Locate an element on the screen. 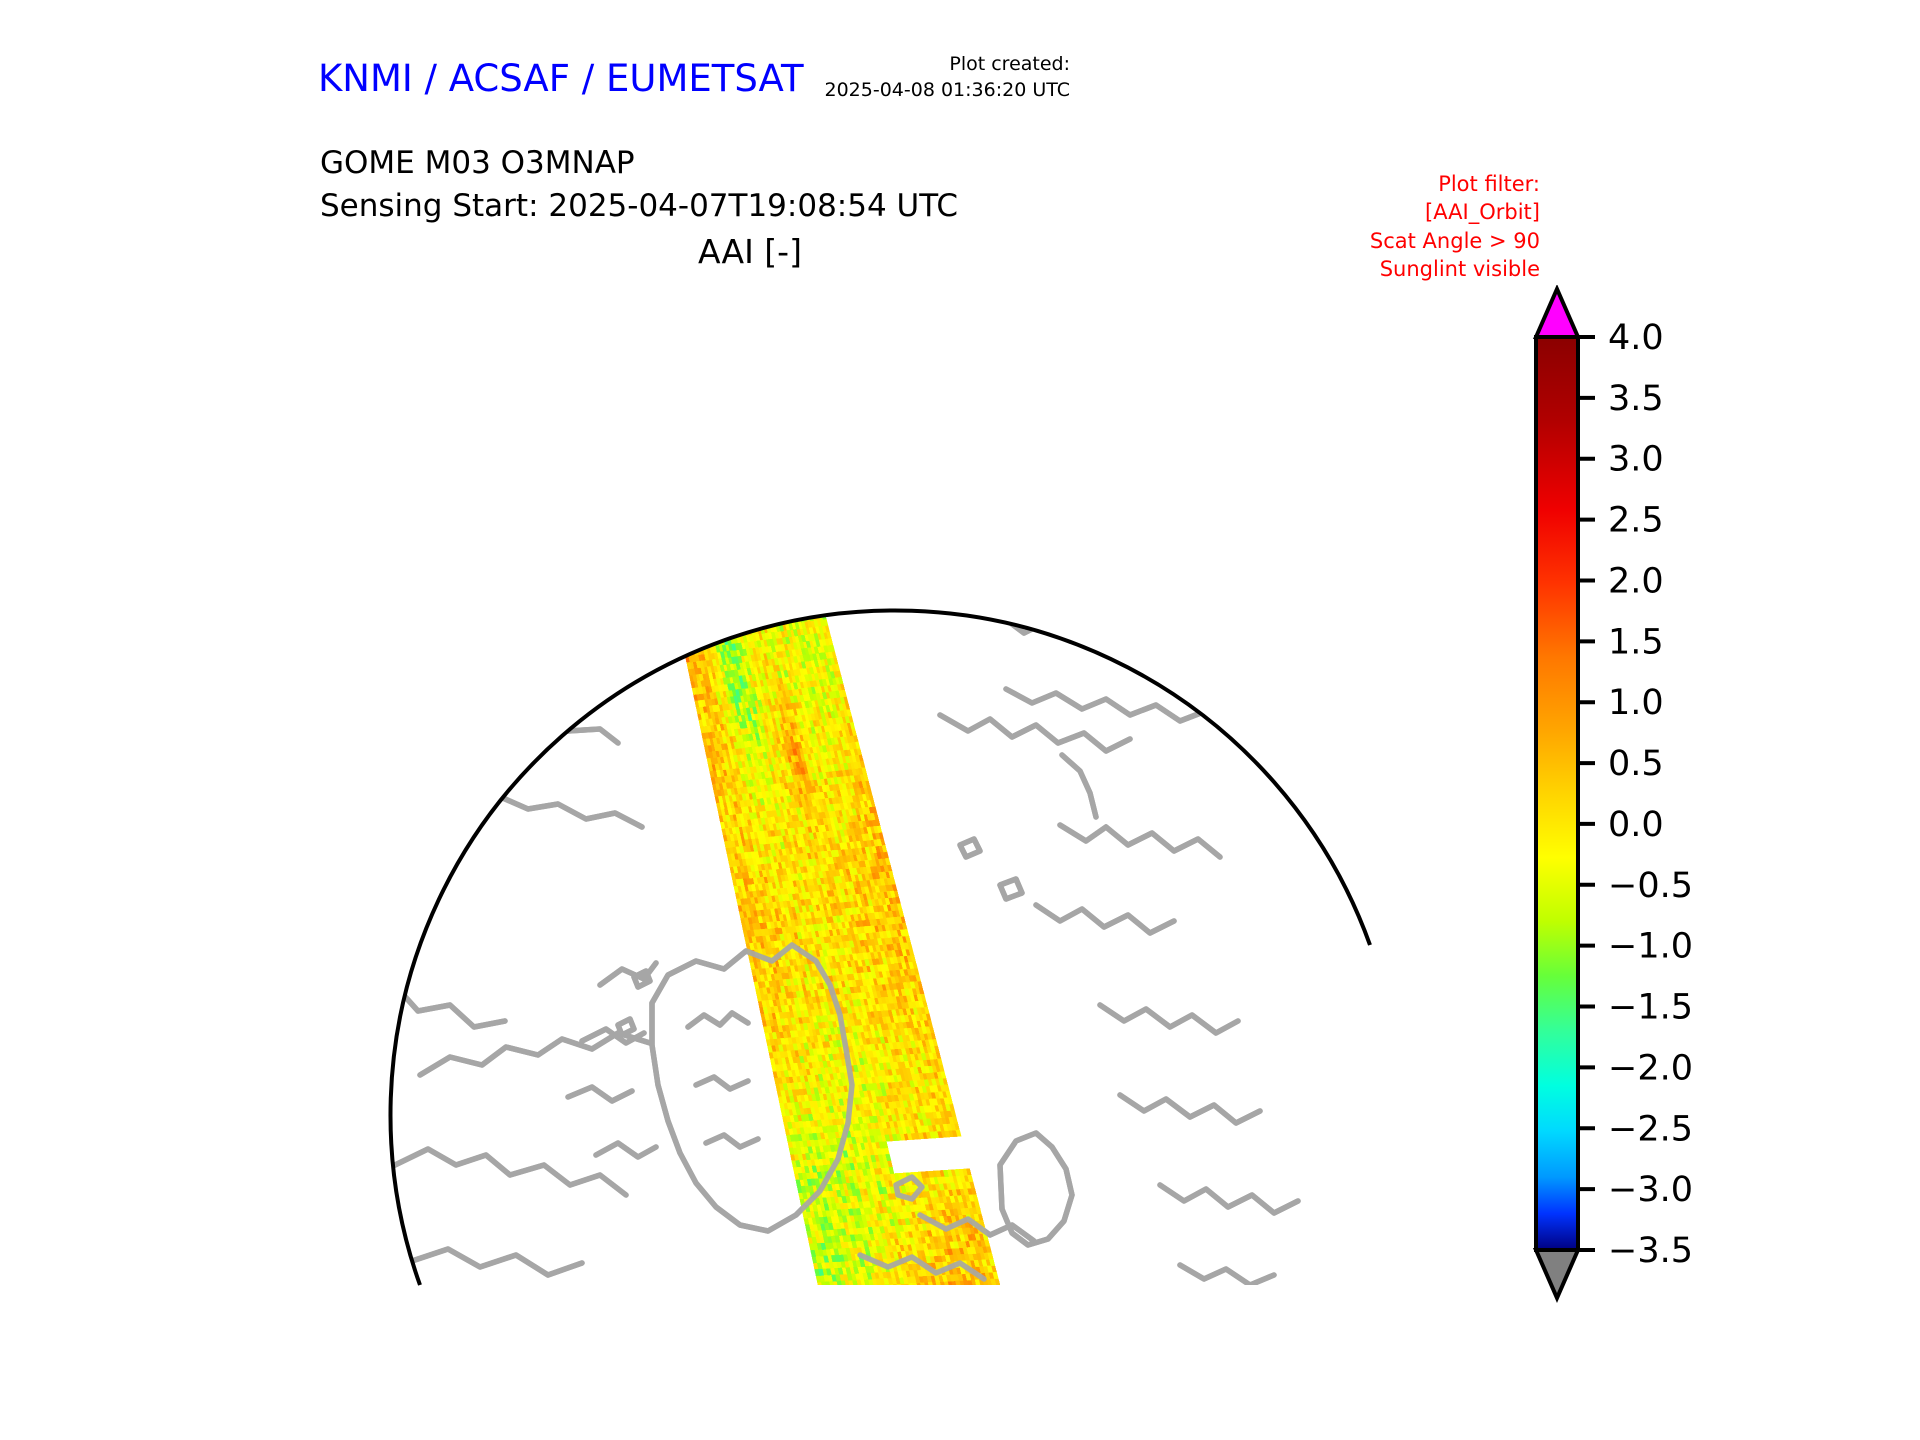 This screenshot has width=1920, height=1440. sensing-start: Sensing Start: 2025-04-07T19:08:54 UTC is located at coordinates (639, 206).